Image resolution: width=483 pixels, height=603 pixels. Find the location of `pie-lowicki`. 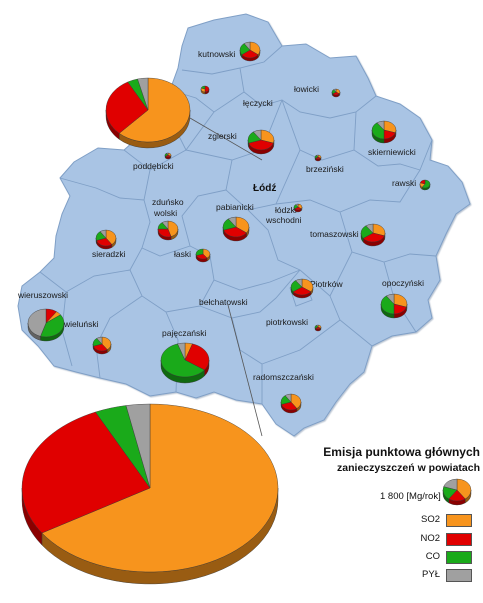

pie-lowicki is located at coordinates (336, 93).